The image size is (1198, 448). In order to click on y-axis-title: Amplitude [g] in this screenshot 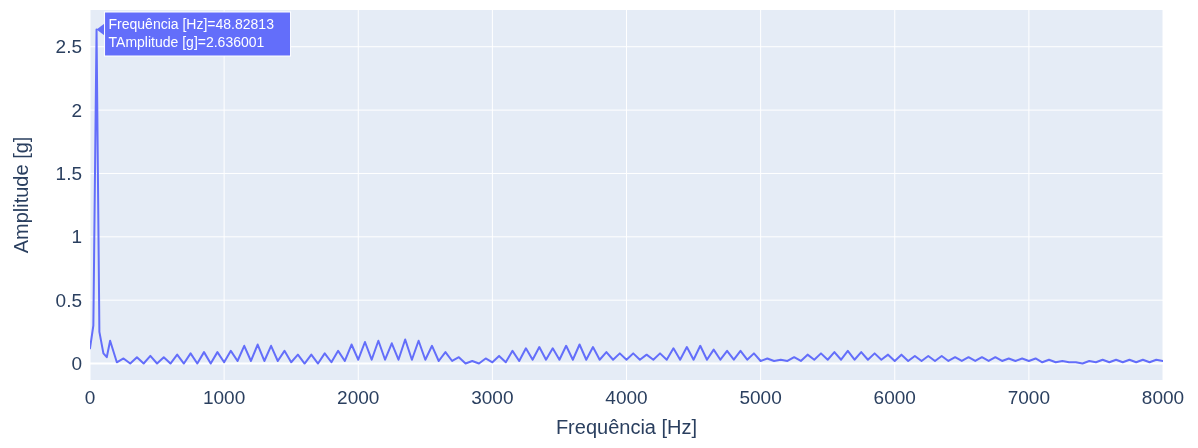, I will do `click(21, 195)`.